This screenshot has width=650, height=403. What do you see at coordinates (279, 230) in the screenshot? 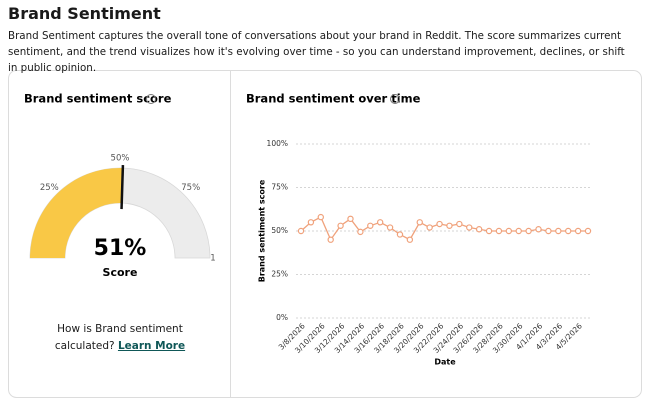
I see `y-tick-label: 50%` at bounding box center [279, 230].